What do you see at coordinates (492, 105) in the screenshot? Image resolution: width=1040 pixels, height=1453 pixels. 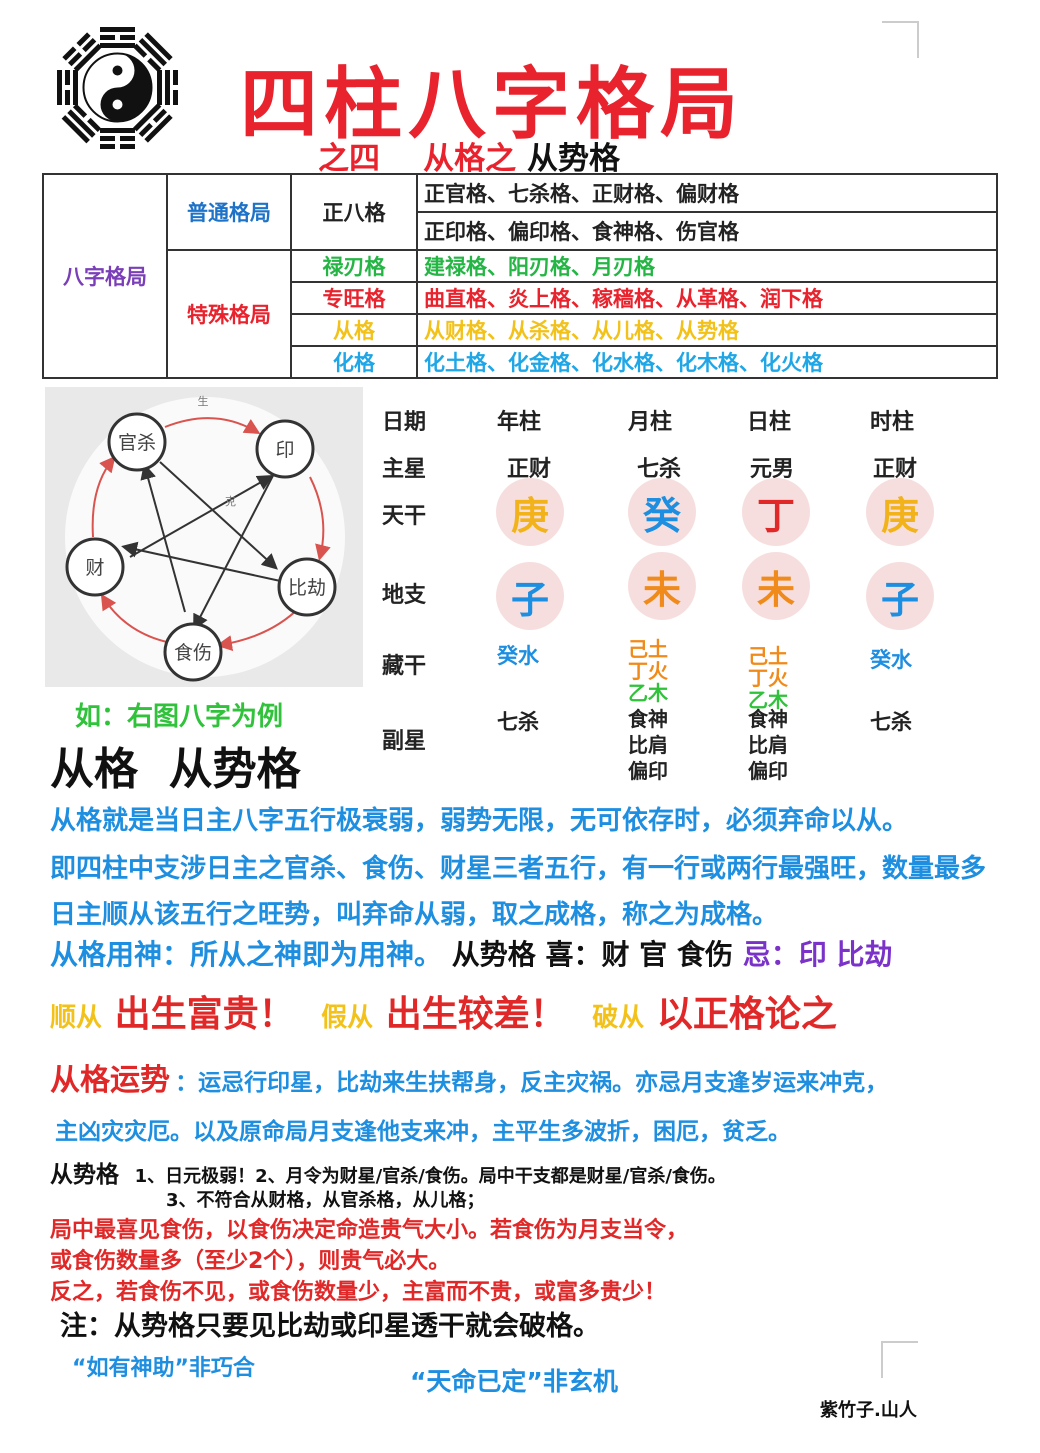 I see `page-title: 四柱八字格局` at bounding box center [492, 105].